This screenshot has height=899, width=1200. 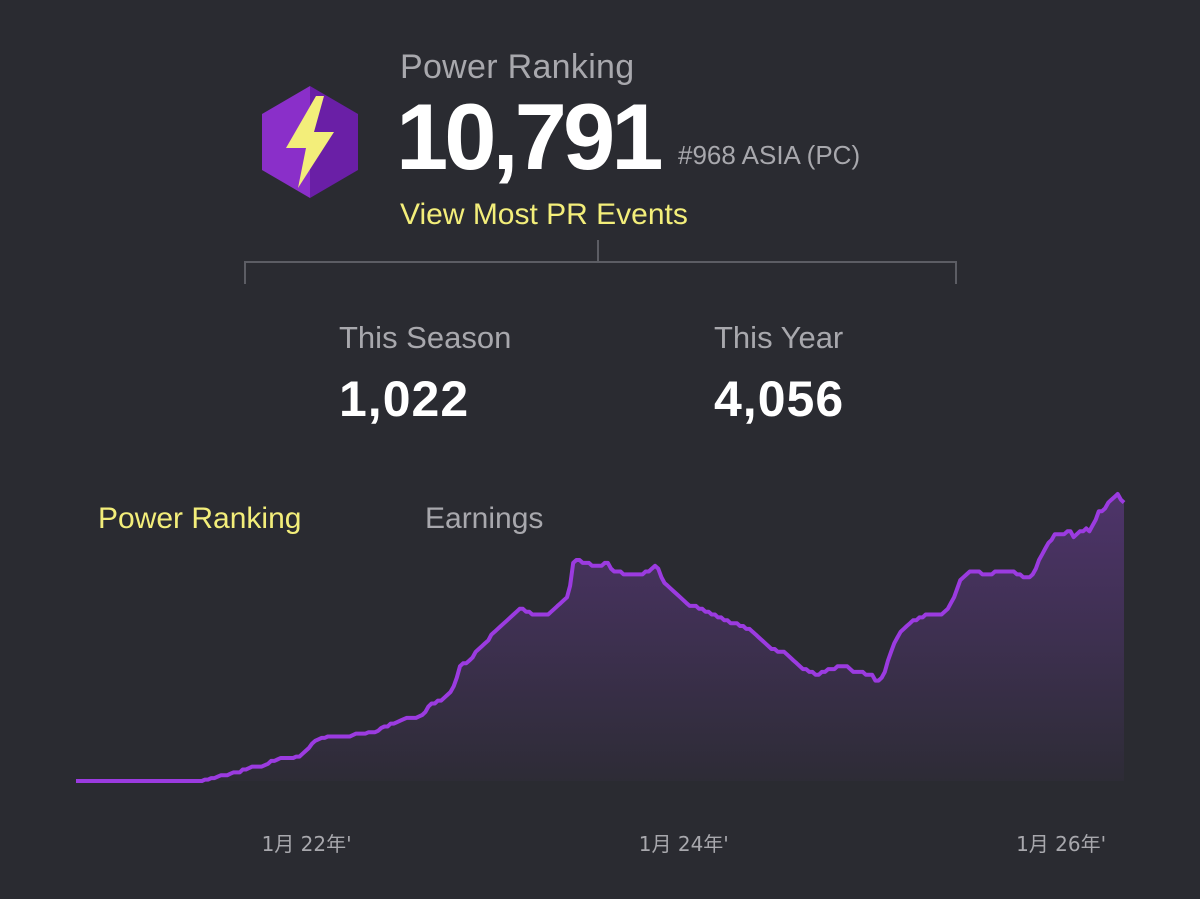 I want to click on tab-earnings: Earnings, so click(x=484, y=518).